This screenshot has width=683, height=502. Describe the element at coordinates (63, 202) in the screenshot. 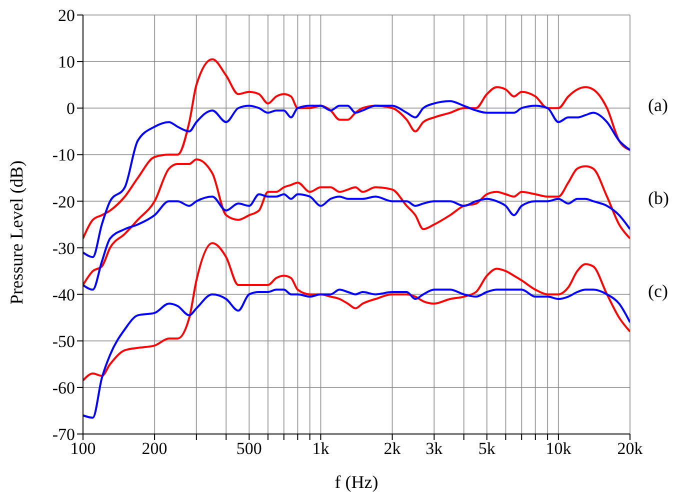

I see `y-tick-label: -20` at that location.